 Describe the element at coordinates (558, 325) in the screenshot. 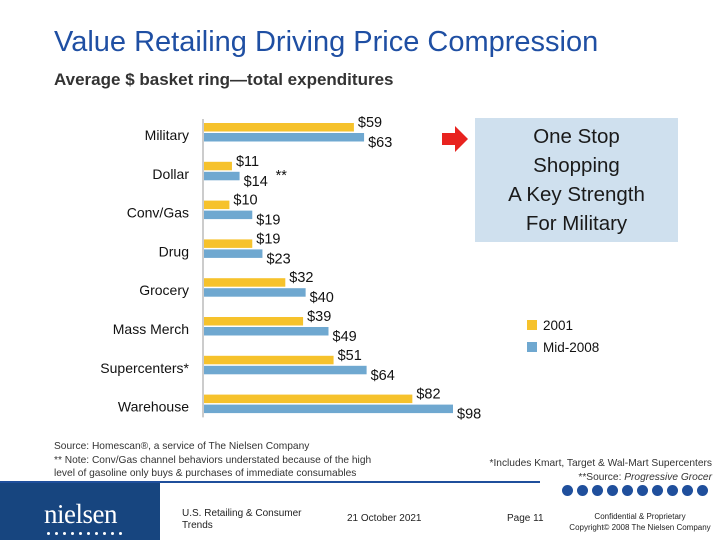

I see `legend-label: 2001` at that location.